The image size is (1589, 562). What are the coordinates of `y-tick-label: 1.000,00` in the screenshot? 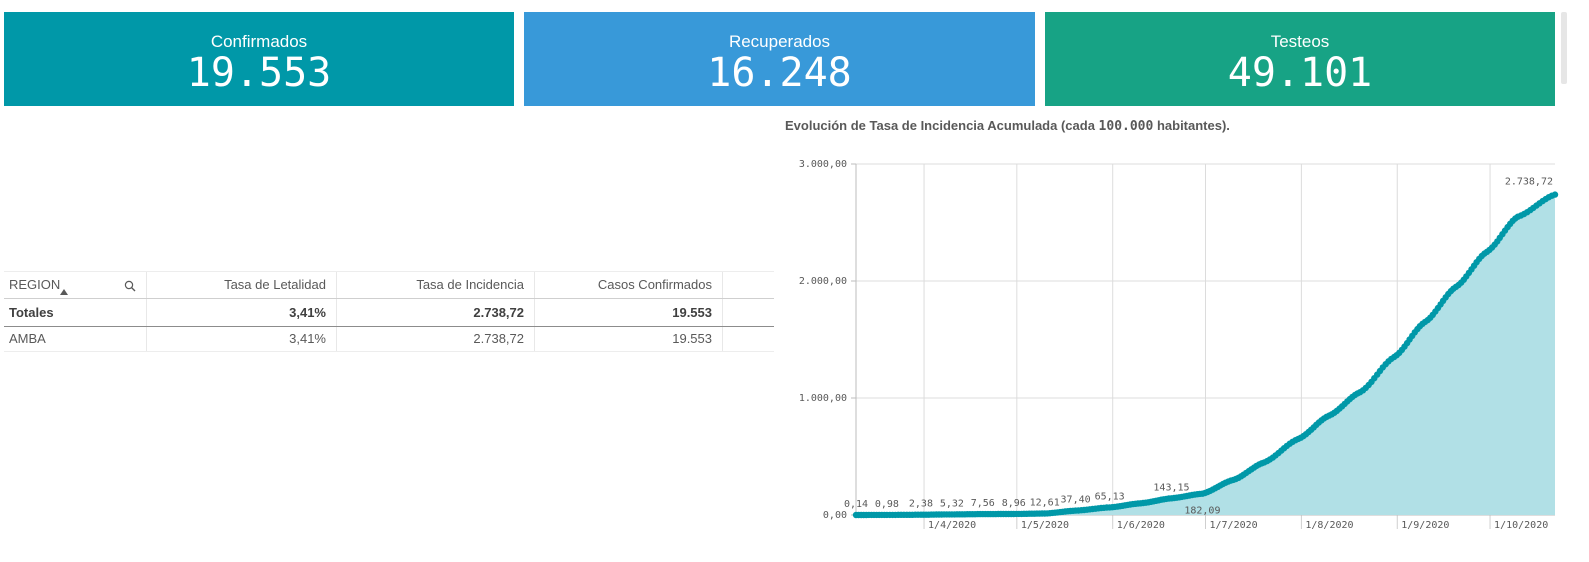 It's located at (823, 398).